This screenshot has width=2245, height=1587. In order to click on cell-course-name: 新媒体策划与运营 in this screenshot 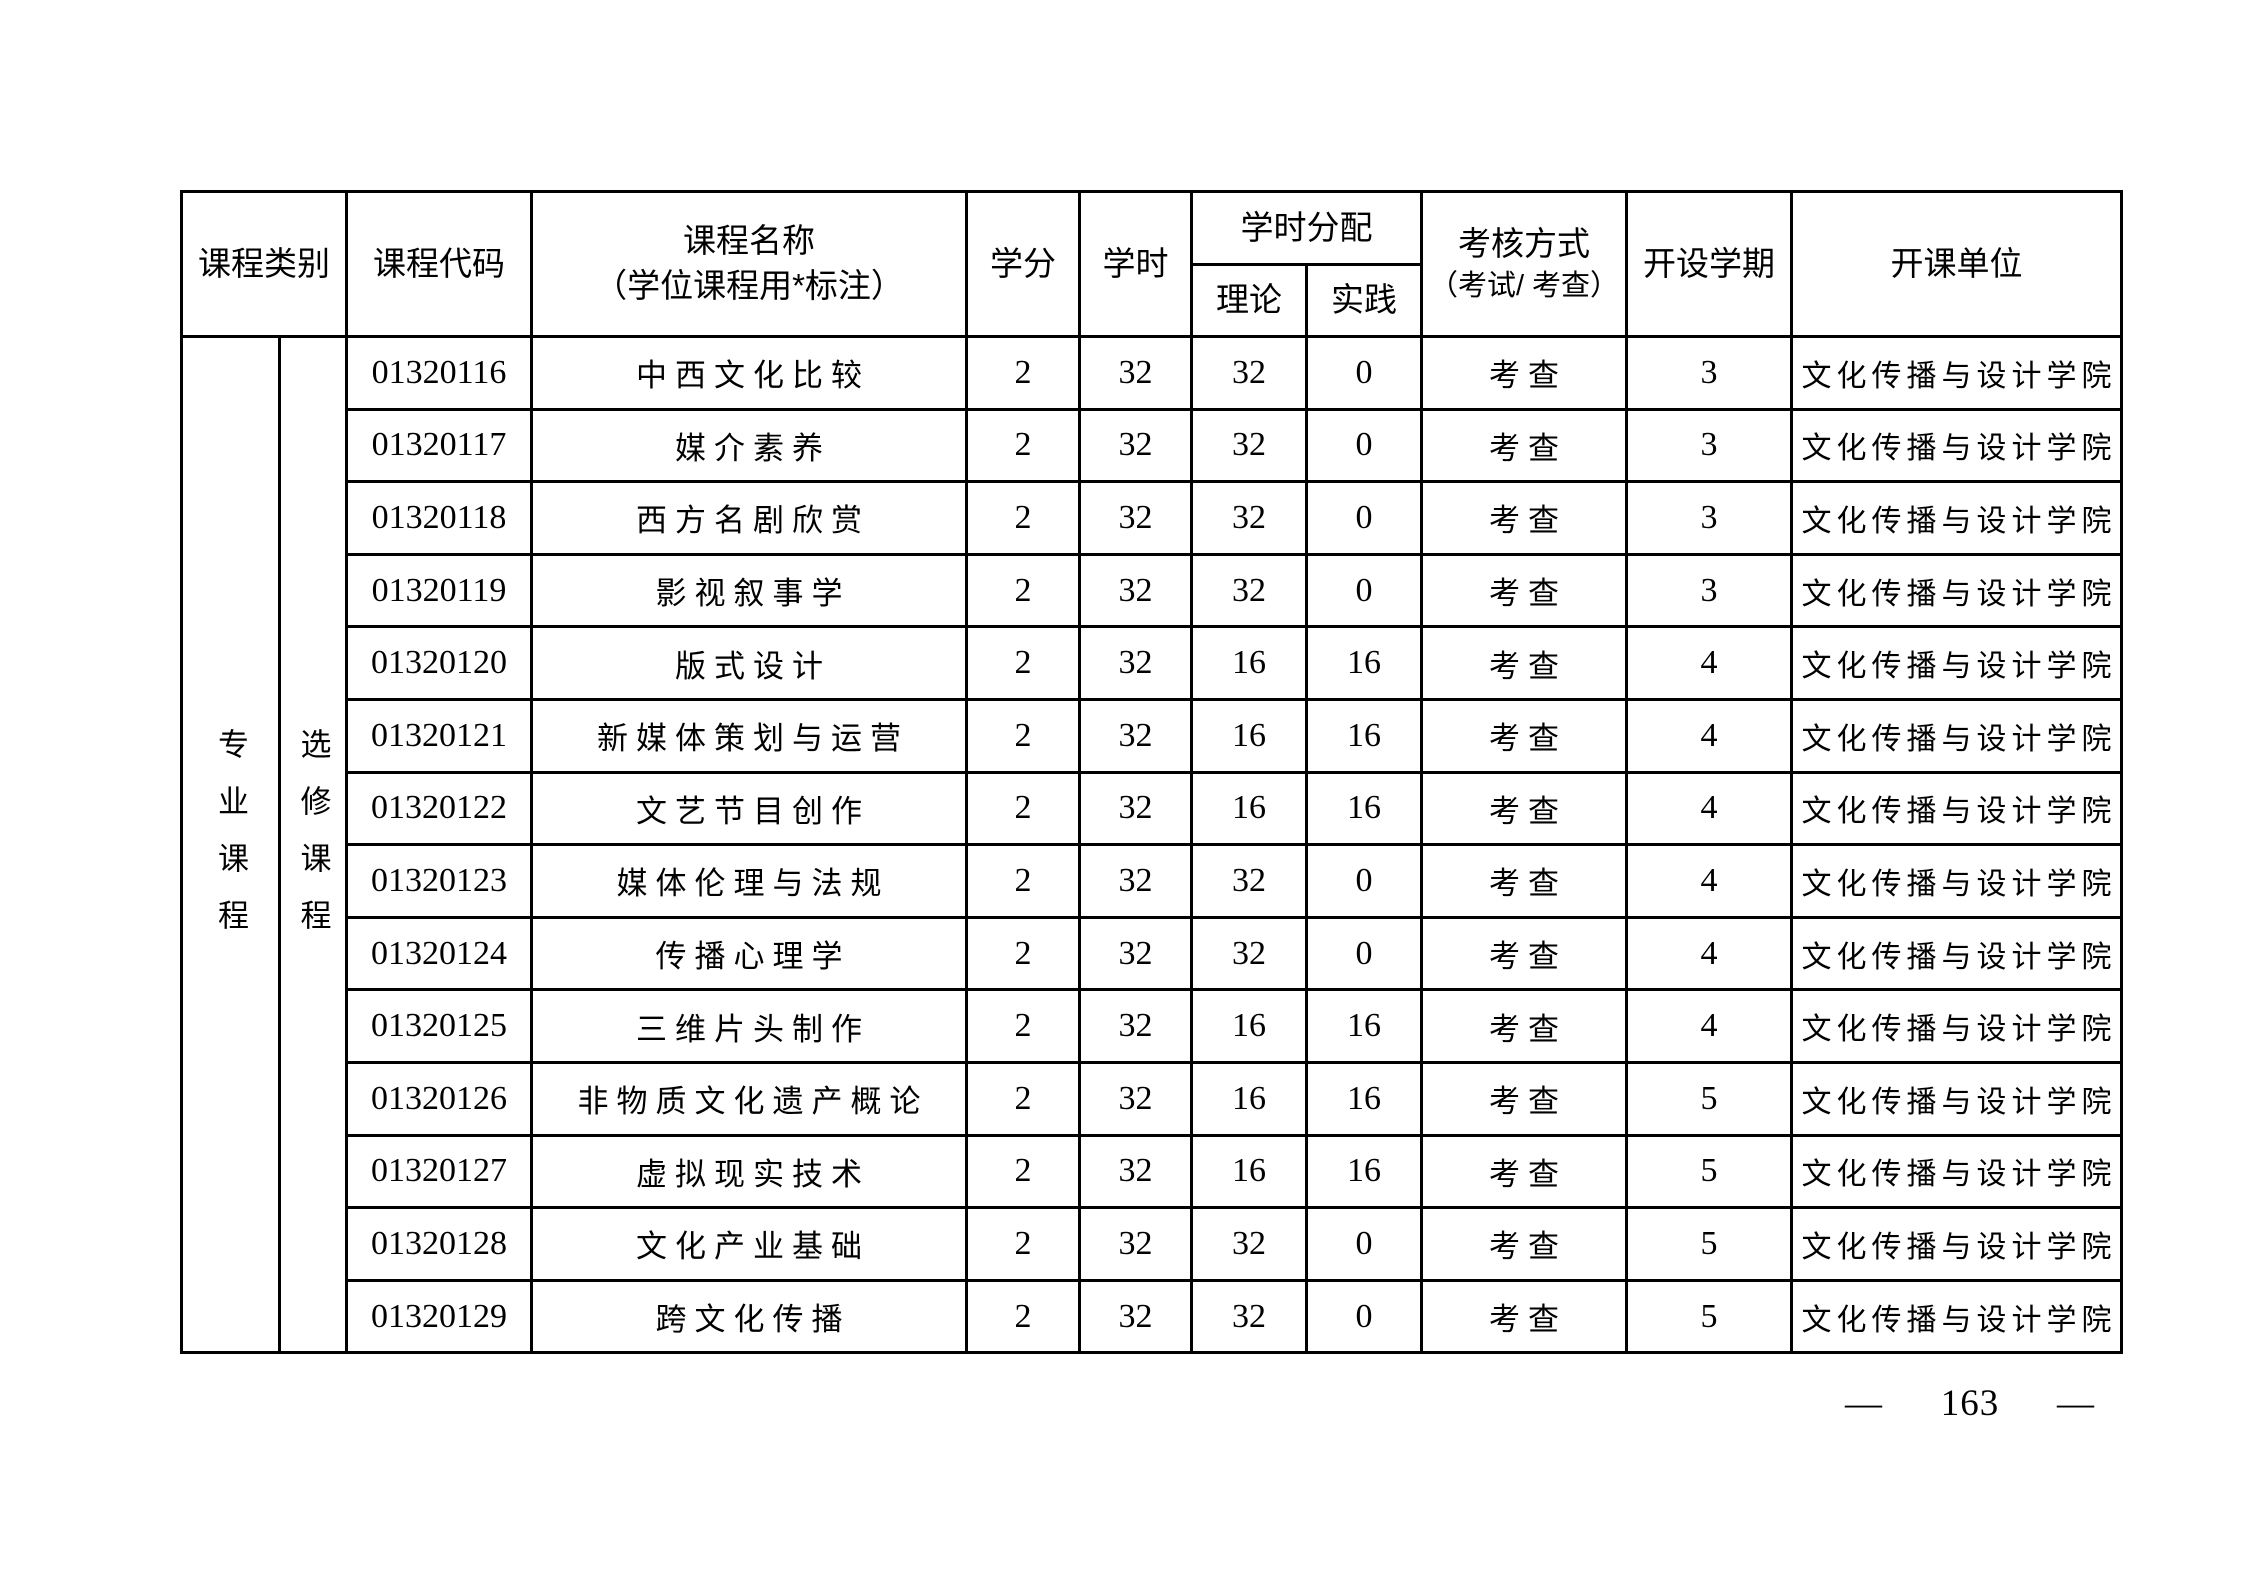, I will do `click(749, 735)`.